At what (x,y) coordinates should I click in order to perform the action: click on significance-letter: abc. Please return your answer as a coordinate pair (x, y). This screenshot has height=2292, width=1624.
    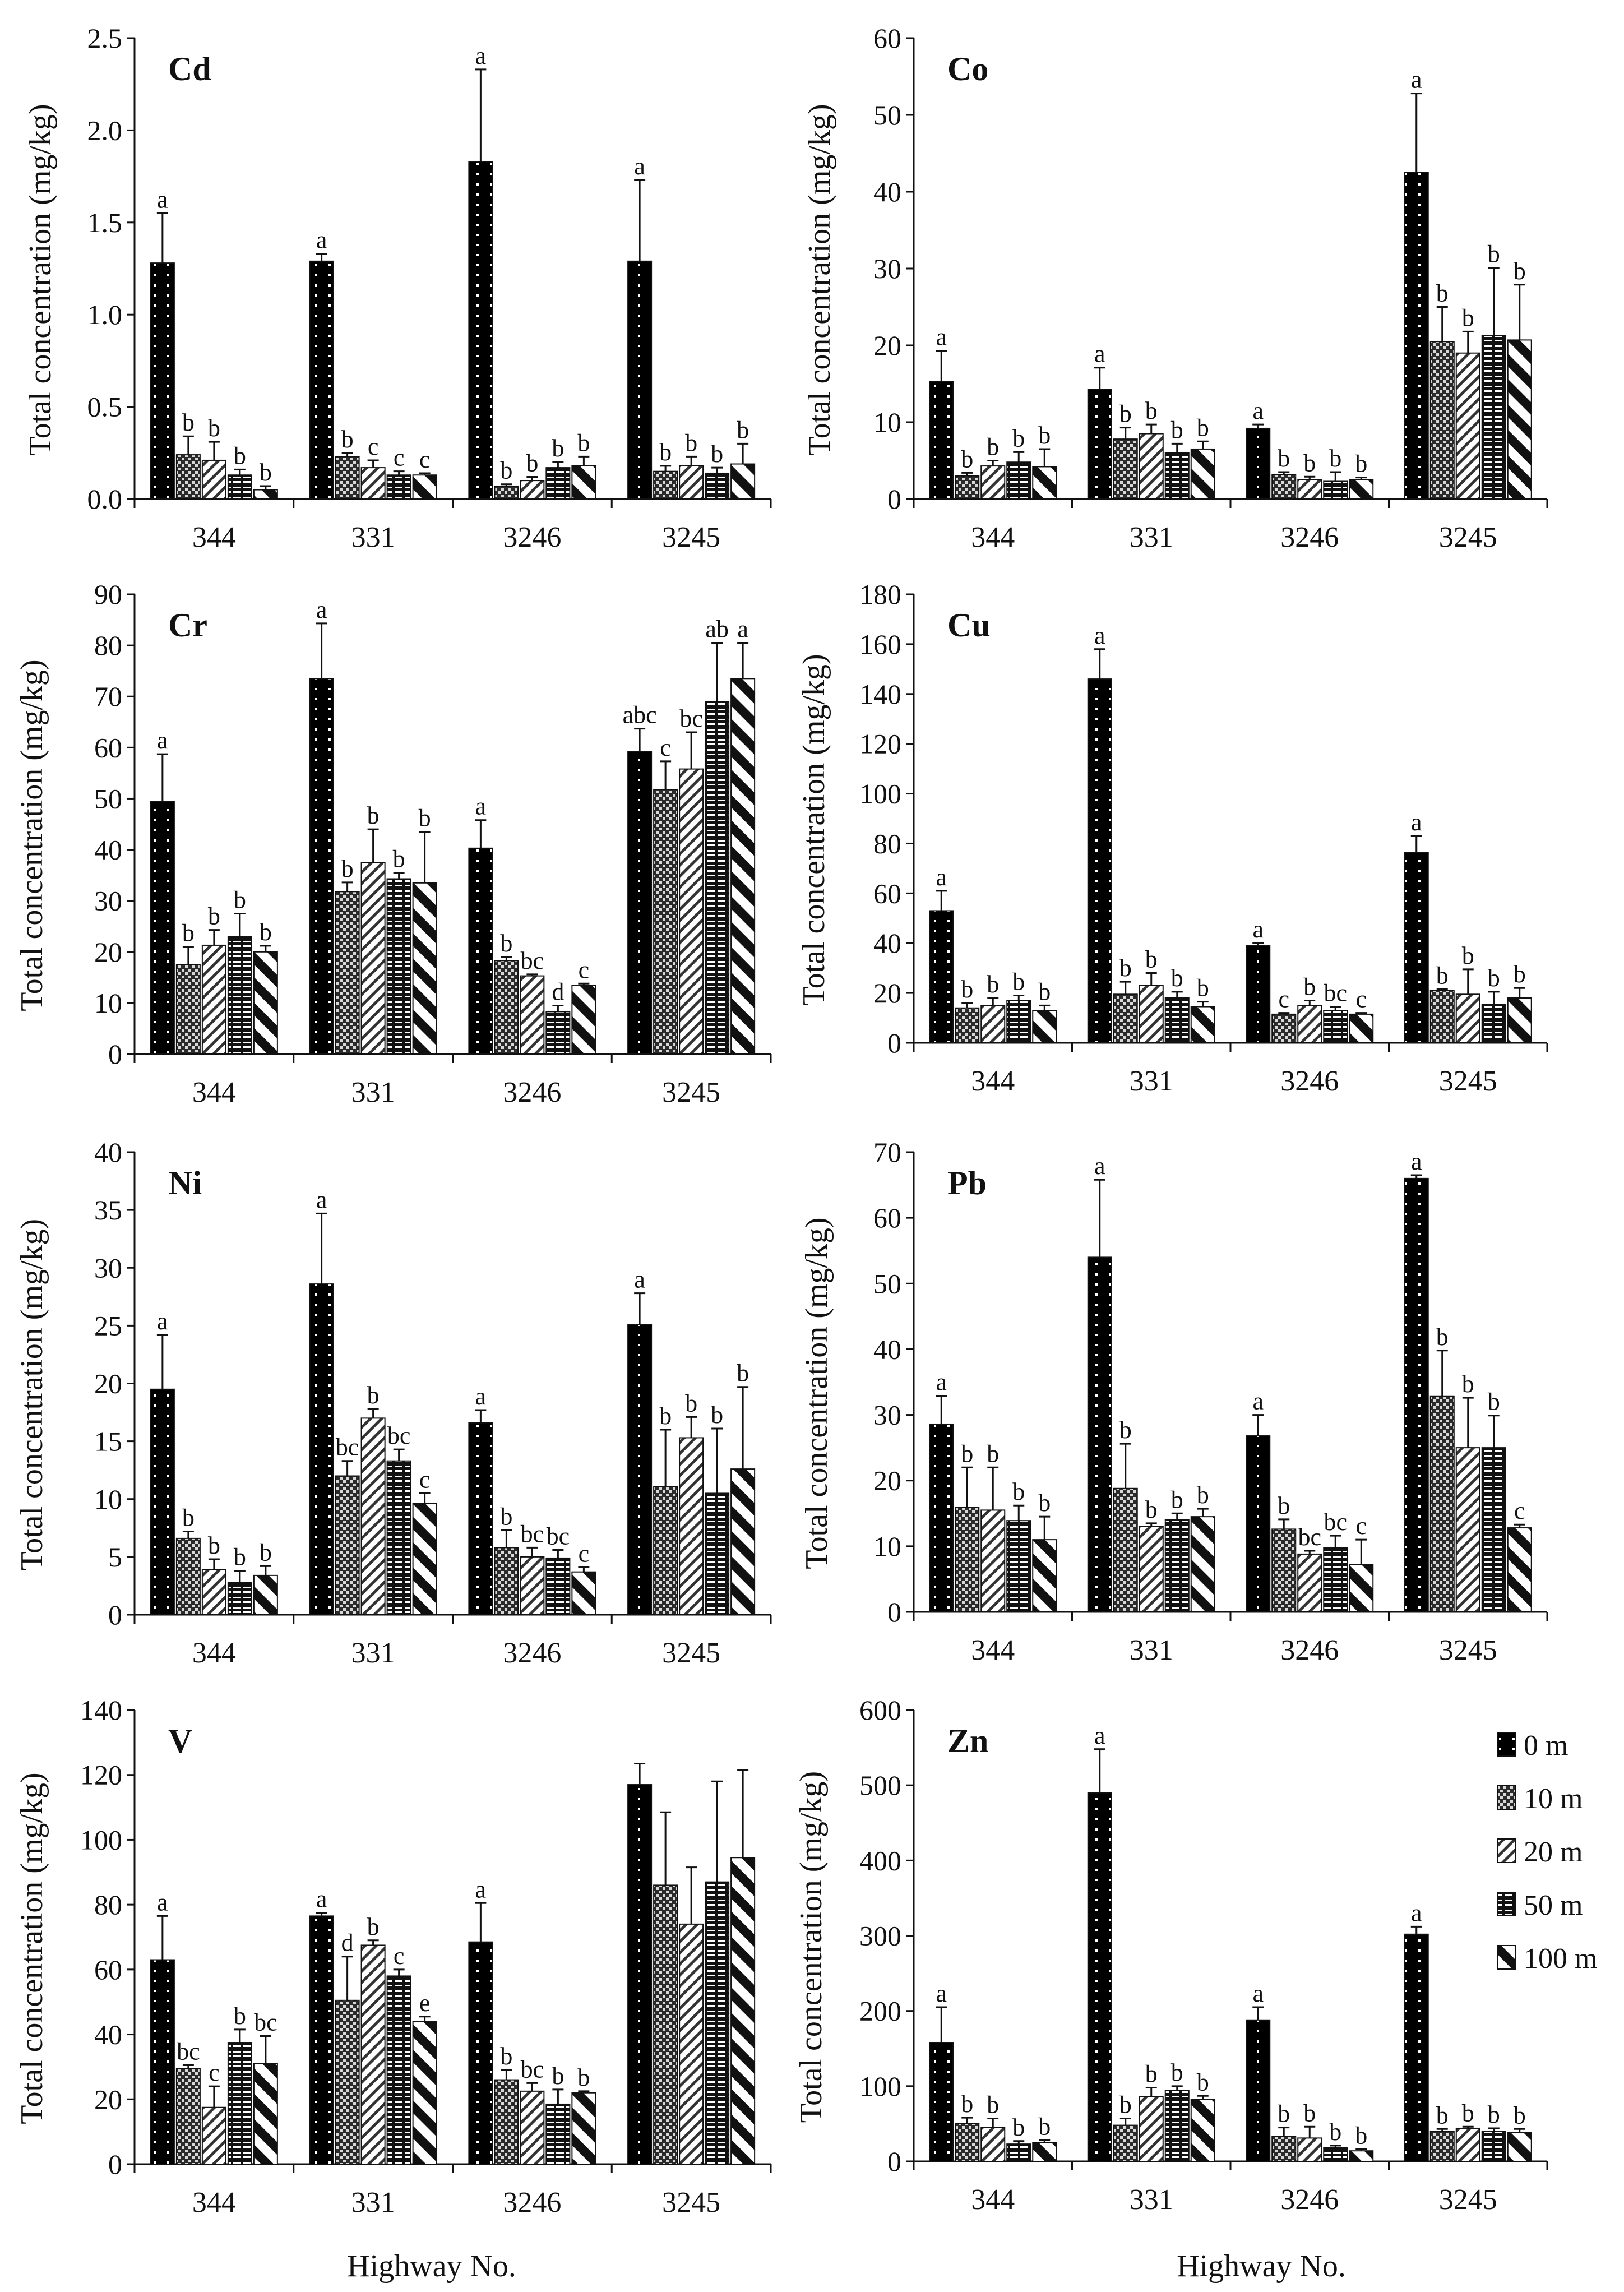
    Looking at the image, I should click on (640, 715).